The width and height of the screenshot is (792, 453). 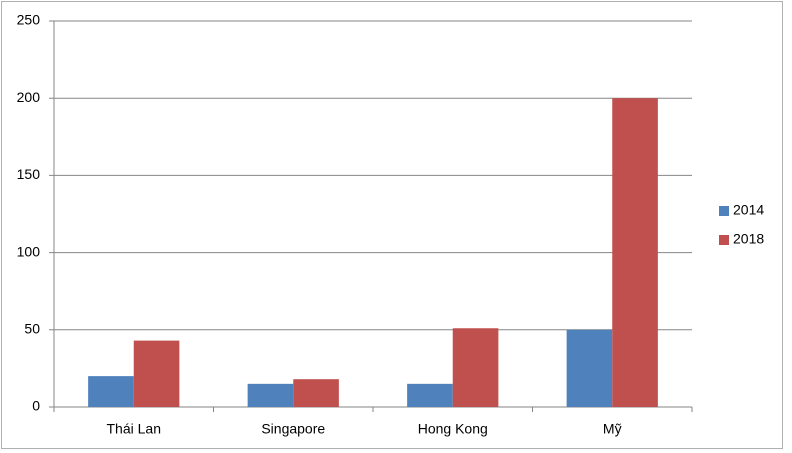 What do you see at coordinates (612, 429) in the screenshot?
I see `x-tick-label: Mỹ` at bounding box center [612, 429].